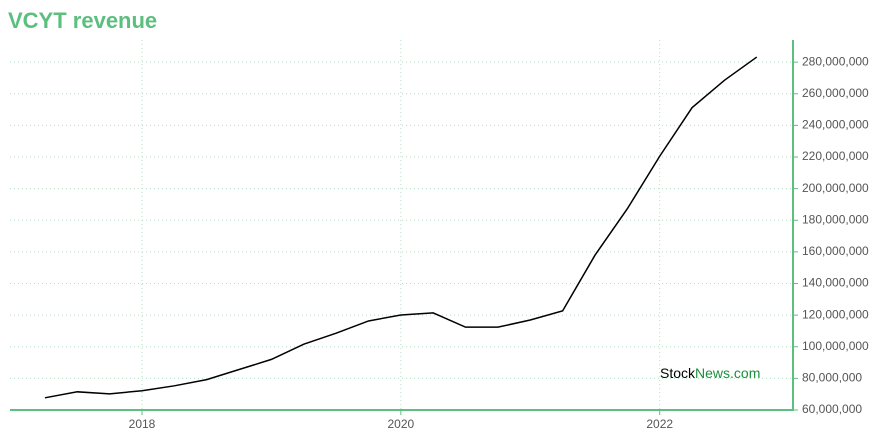 This screenshot has height=440, width=880. What do you see at coordinates (835, 93) in the screenshot?
I see `y-tick-label: 260,000,000` at bounding box center [835, 93].